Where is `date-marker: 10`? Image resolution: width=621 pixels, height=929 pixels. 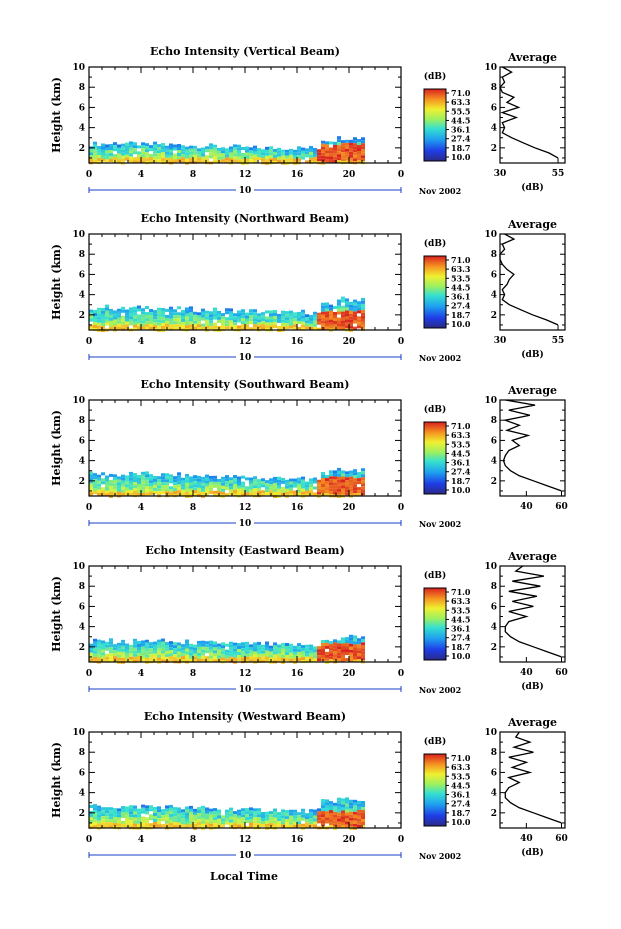
date-marker: 10 is located at coordinates (245, 191).